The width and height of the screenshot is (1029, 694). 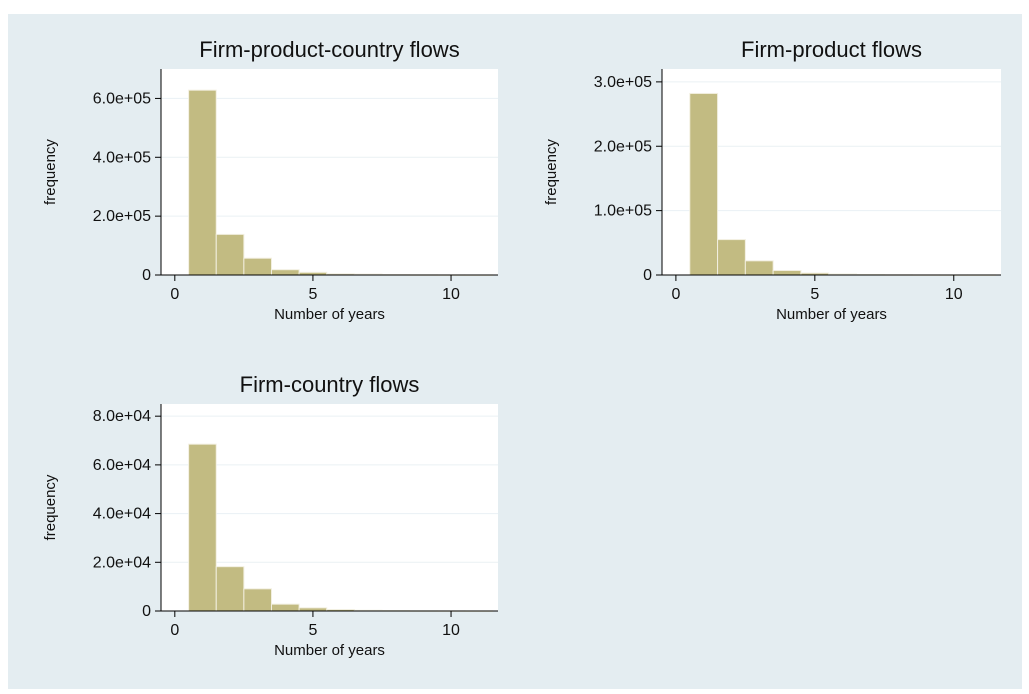 What do you see at coordinates (122, 98) in the screenshot?
I see `y-tick-label: 6.0e+05` at bounding box center [122, 98].